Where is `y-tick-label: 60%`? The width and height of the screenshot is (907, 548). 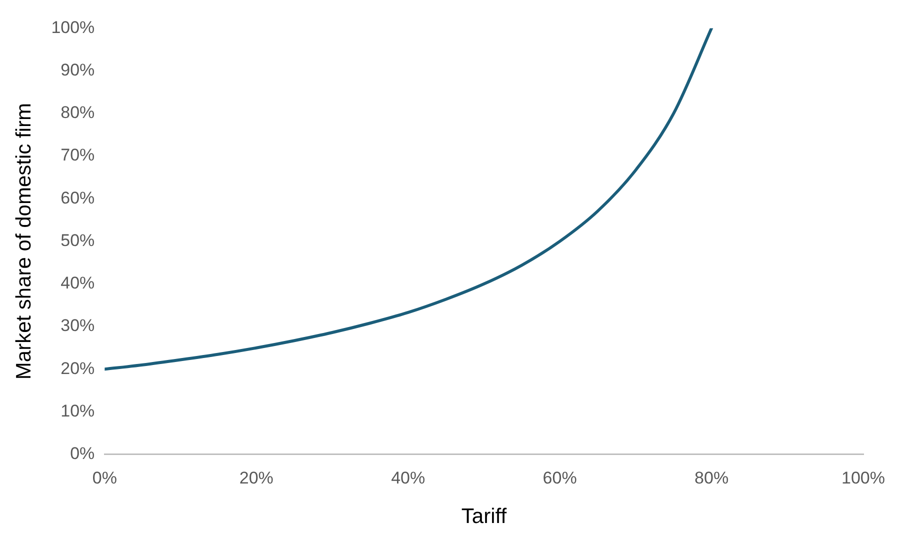 y-tick-label: 60% is located at coordinates (77, 198).